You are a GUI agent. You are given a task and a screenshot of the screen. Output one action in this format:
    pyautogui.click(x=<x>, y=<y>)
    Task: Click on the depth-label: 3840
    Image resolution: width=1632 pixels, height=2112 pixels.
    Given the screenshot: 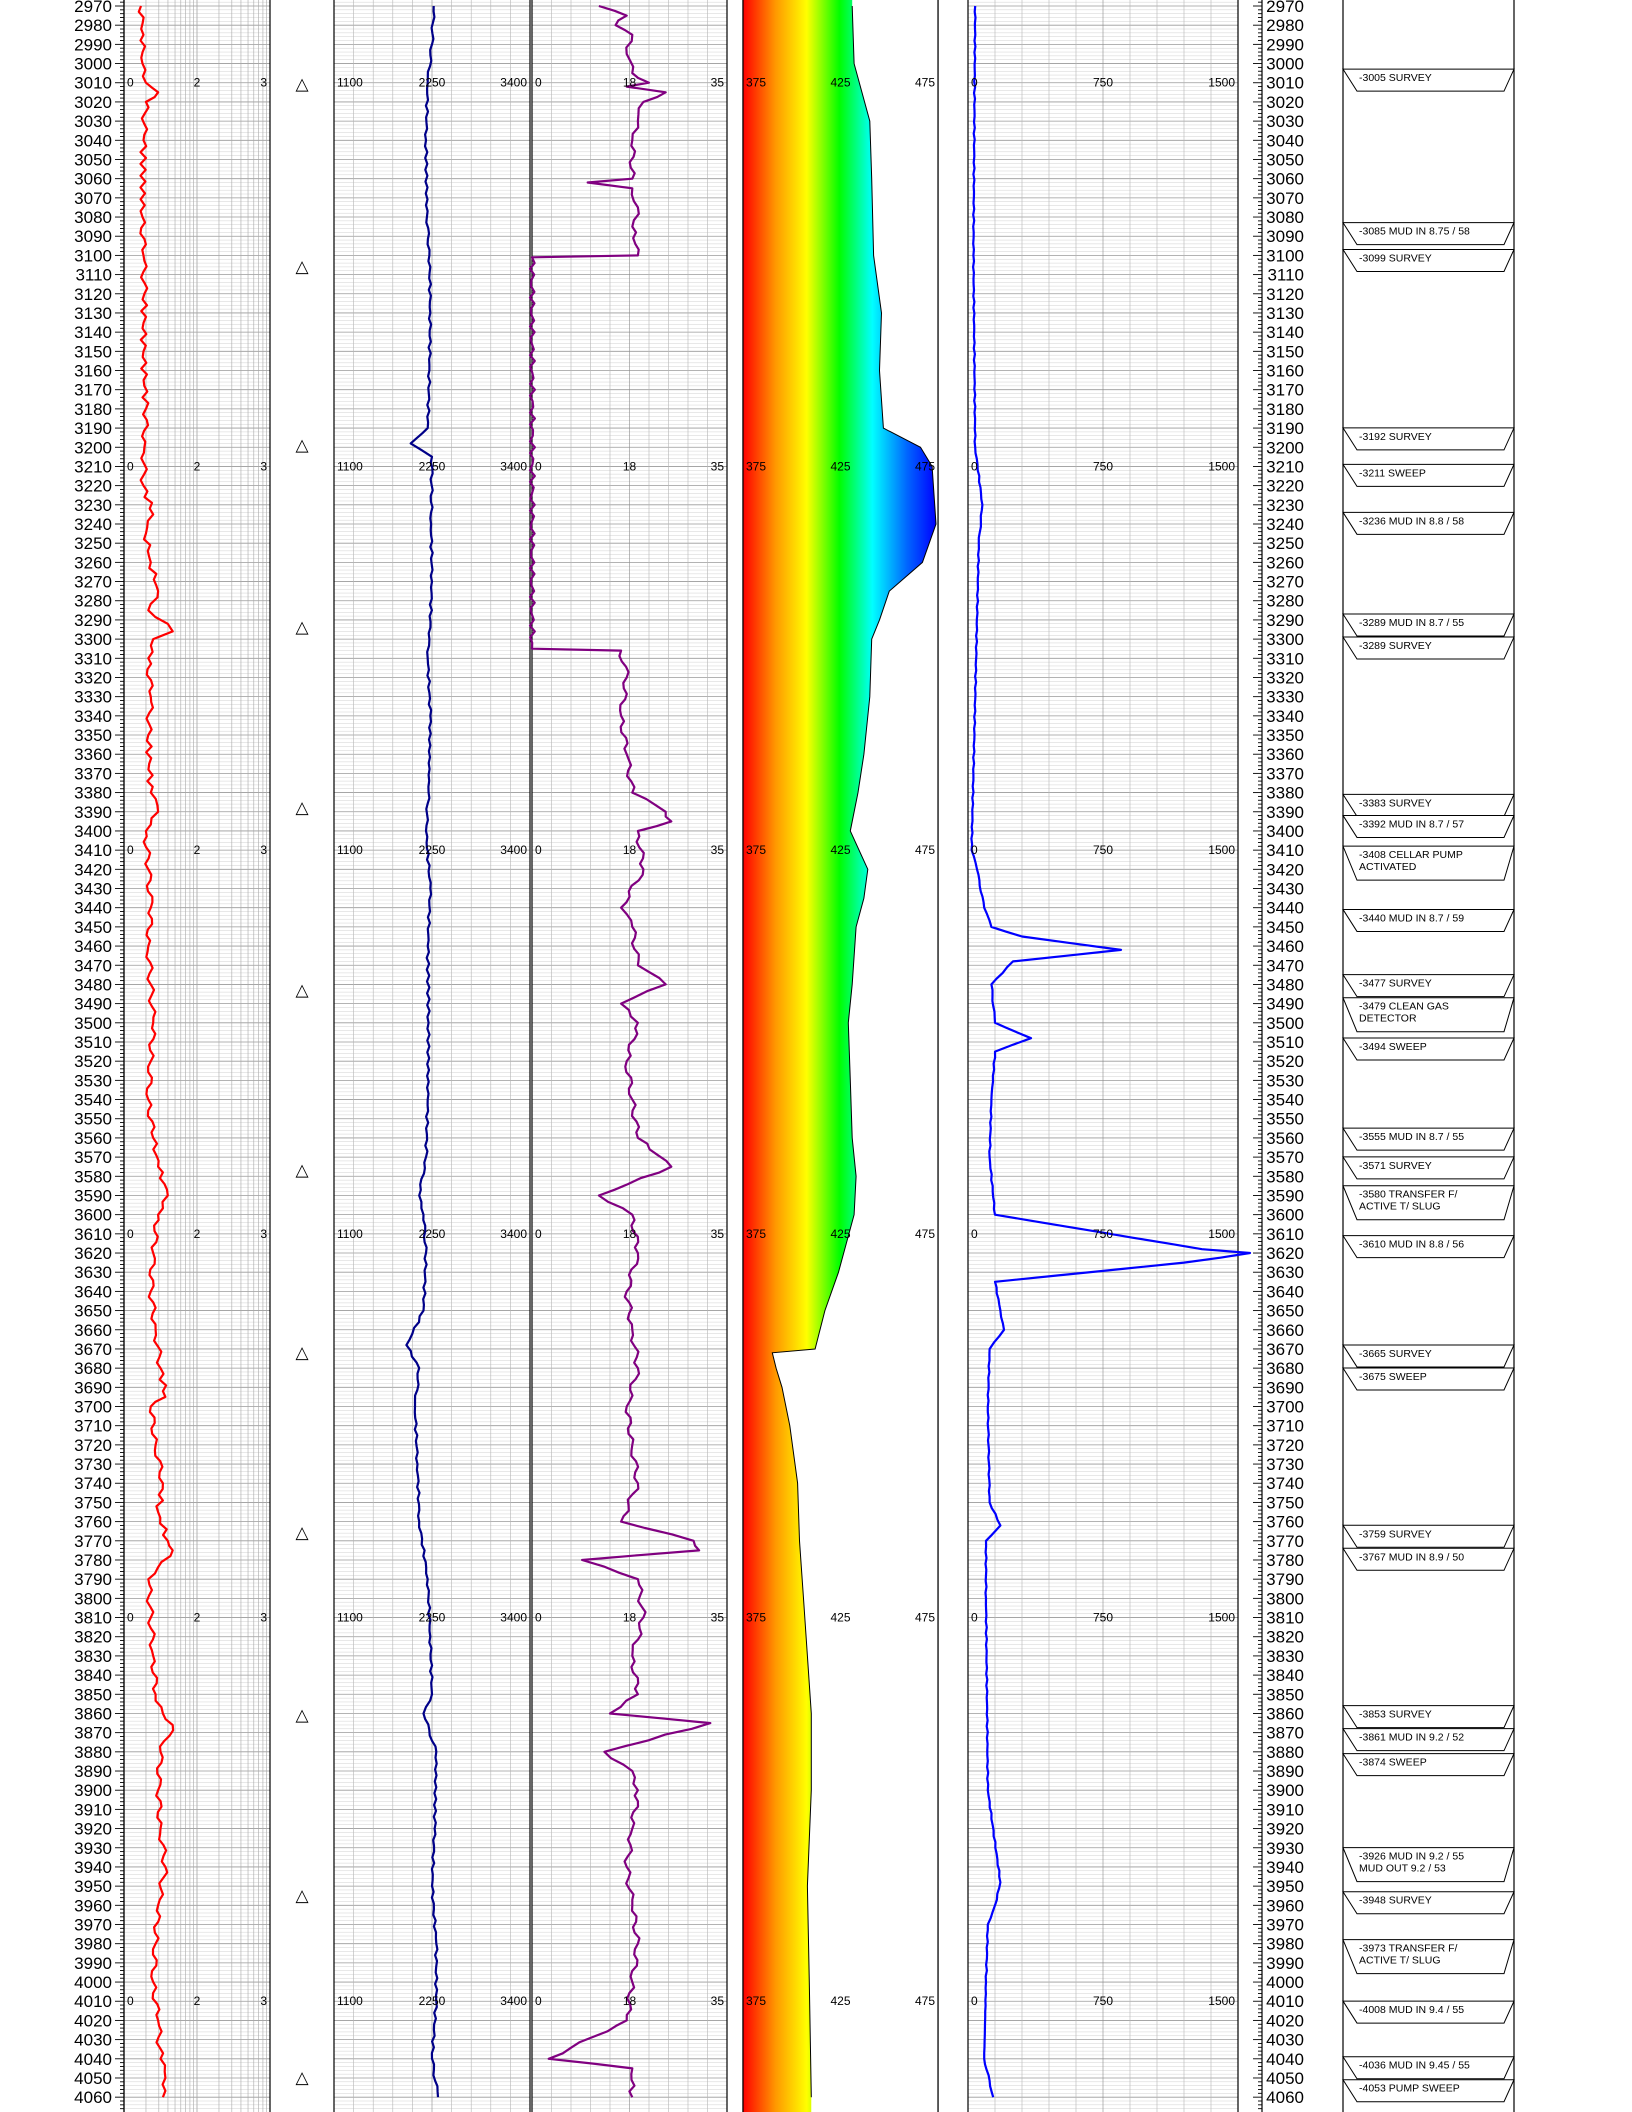 What is the action you would take?
    pyautogui.click(x=93, y=1675)
    